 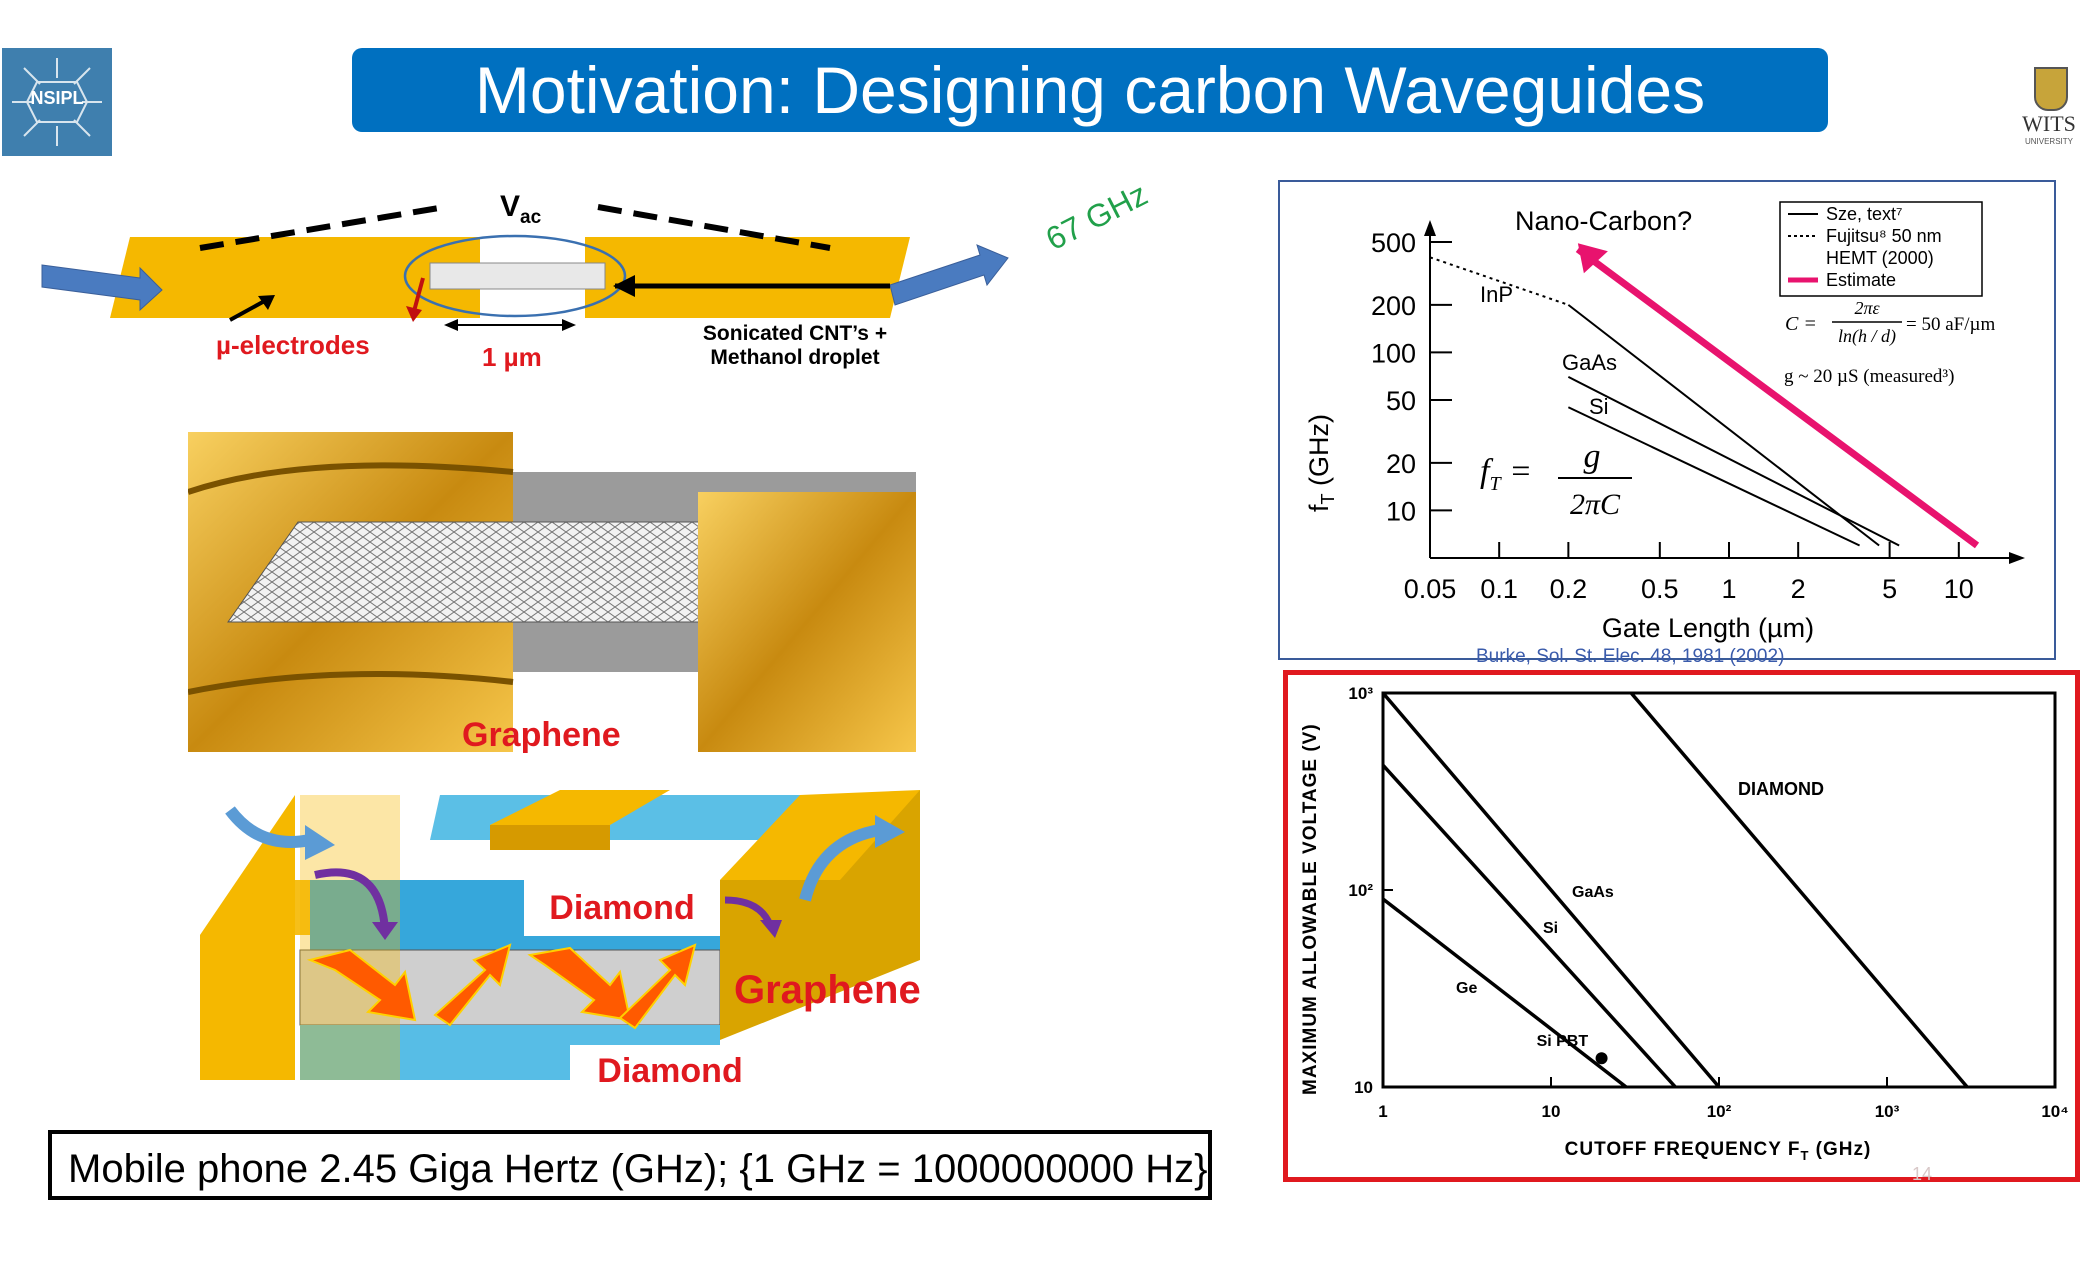 I want to click on x-tick-label: 5, so click(x=1889, y=589).